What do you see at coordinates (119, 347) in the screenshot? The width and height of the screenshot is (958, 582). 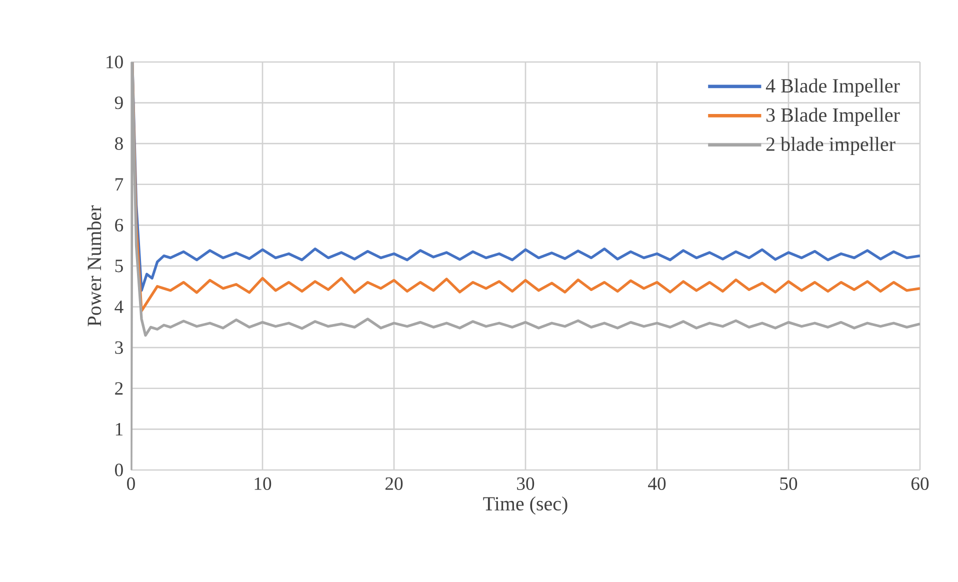 I see `y-tick-label: 3` at bounding box center [119, 347].